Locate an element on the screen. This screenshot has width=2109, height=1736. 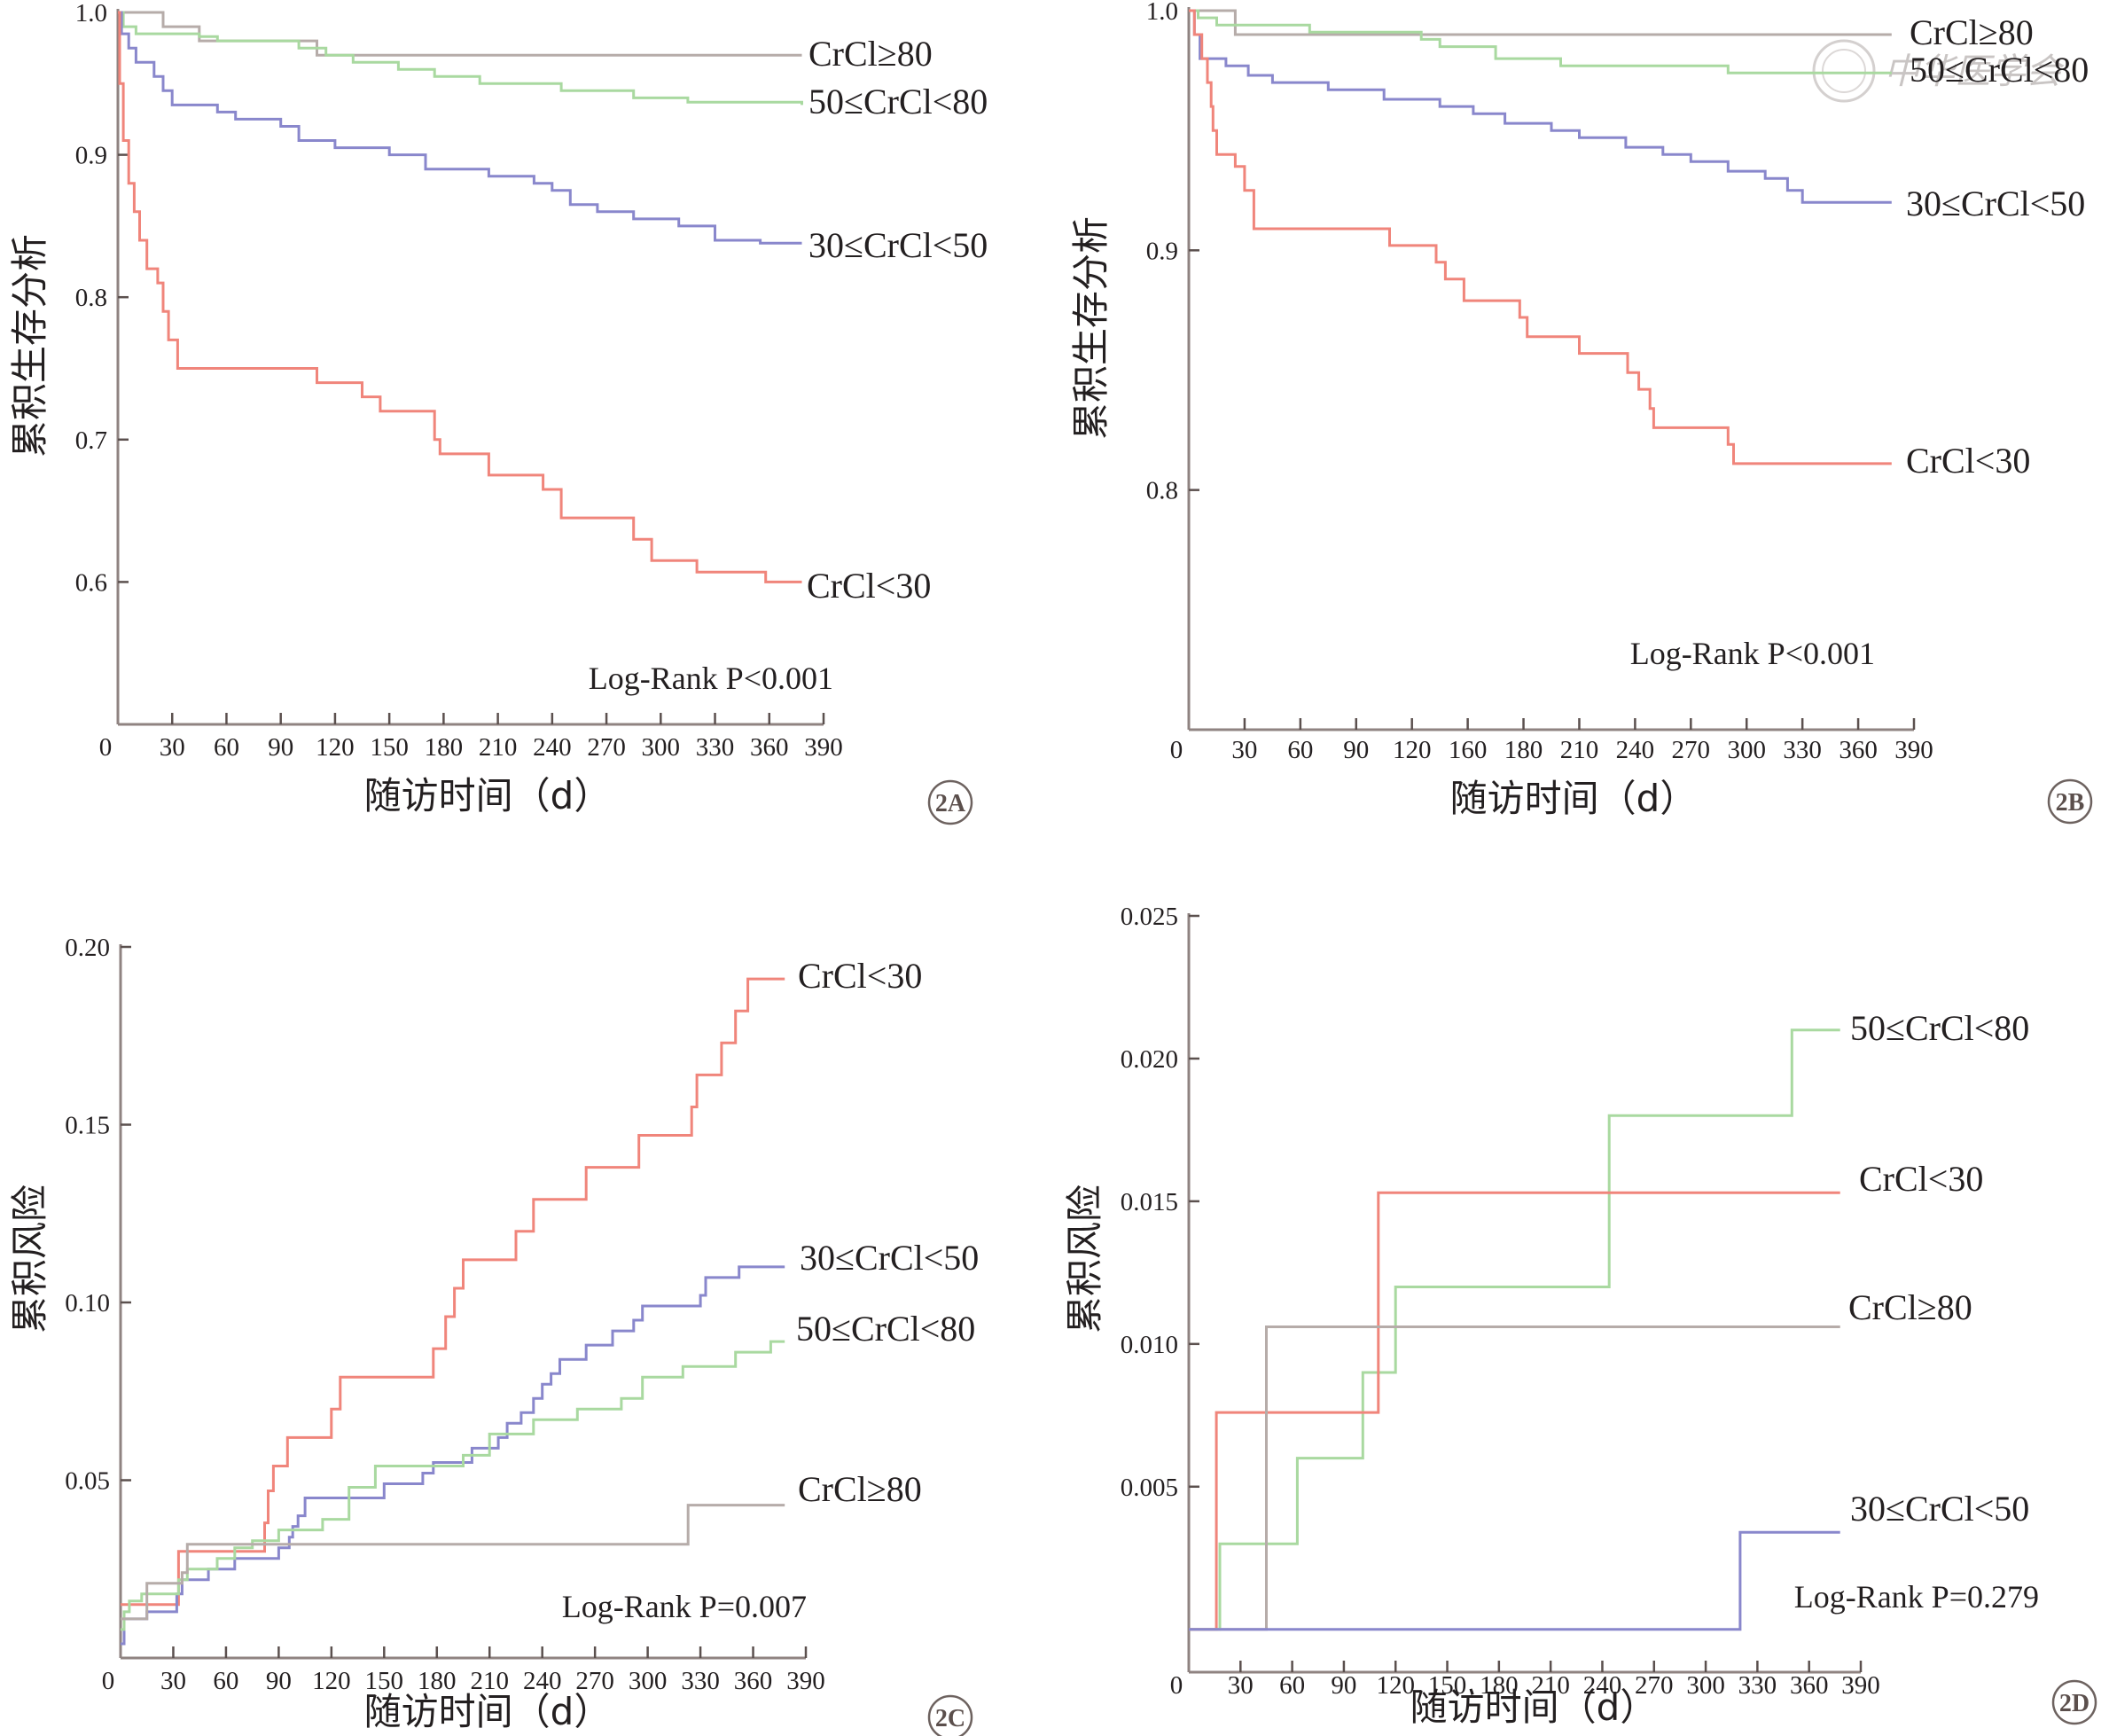
log-rank-annotation: Log-Rank P=0.279 is located at coordinates (1916, 1597).